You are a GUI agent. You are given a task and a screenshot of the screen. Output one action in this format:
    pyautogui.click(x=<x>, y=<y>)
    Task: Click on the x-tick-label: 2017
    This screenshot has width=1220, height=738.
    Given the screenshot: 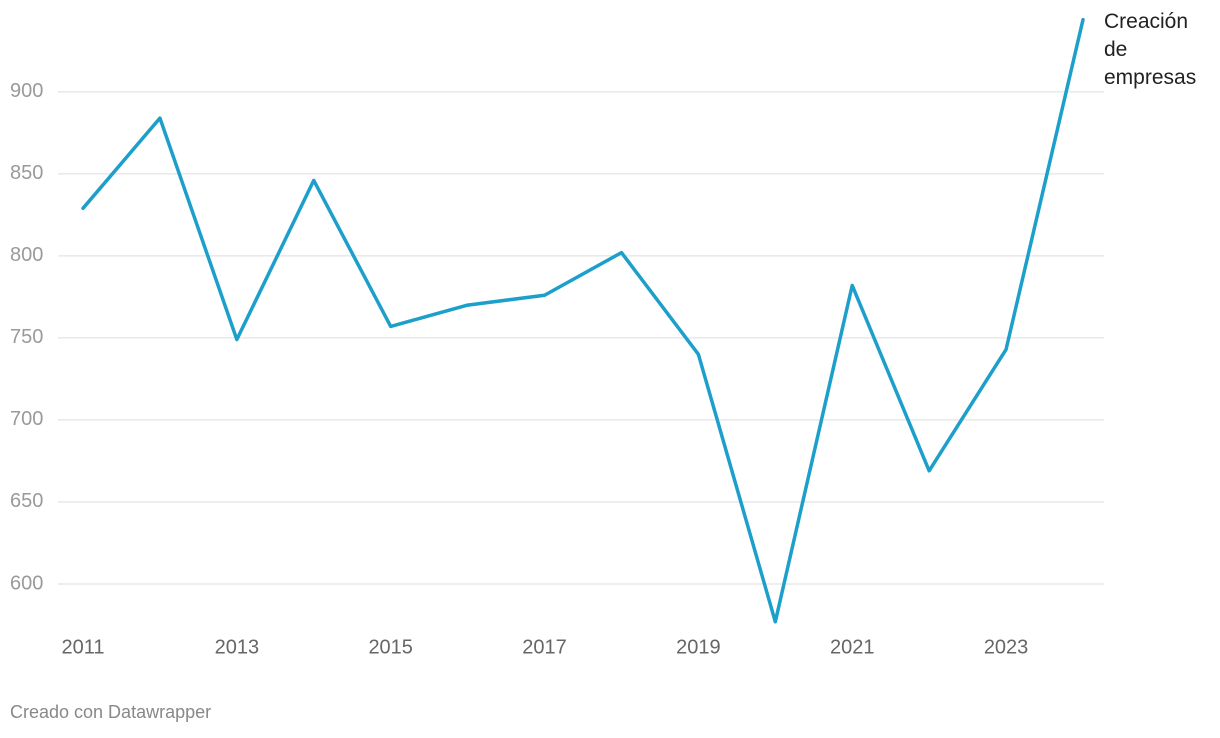 What is the action you would take?
    pyautogui.click(x=544, y=647)
    